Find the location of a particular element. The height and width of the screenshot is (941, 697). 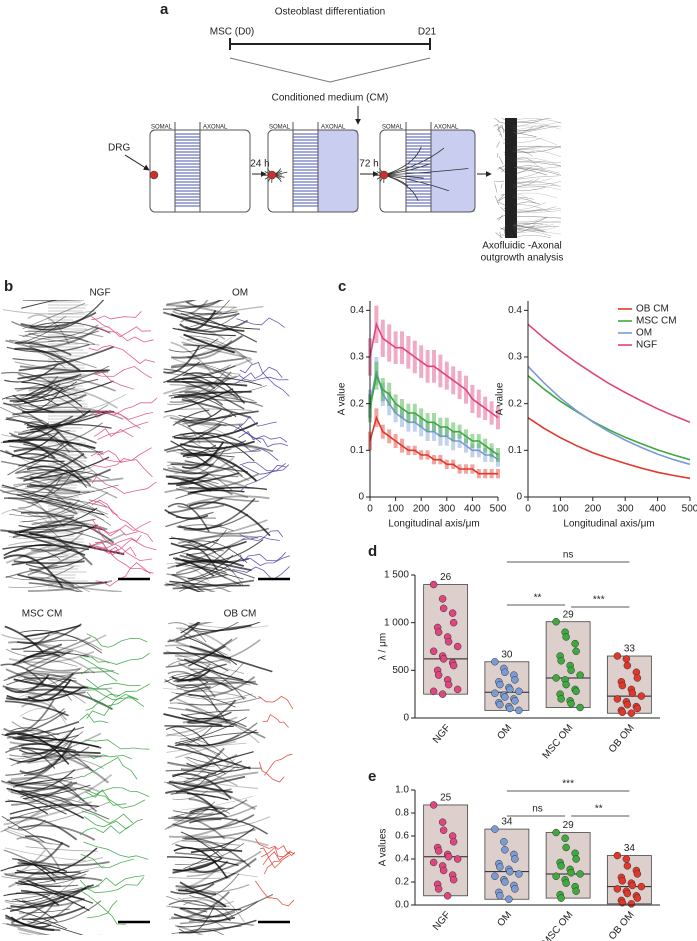

timeline-start: MSC (D0) is located at coordinates (232, 32).